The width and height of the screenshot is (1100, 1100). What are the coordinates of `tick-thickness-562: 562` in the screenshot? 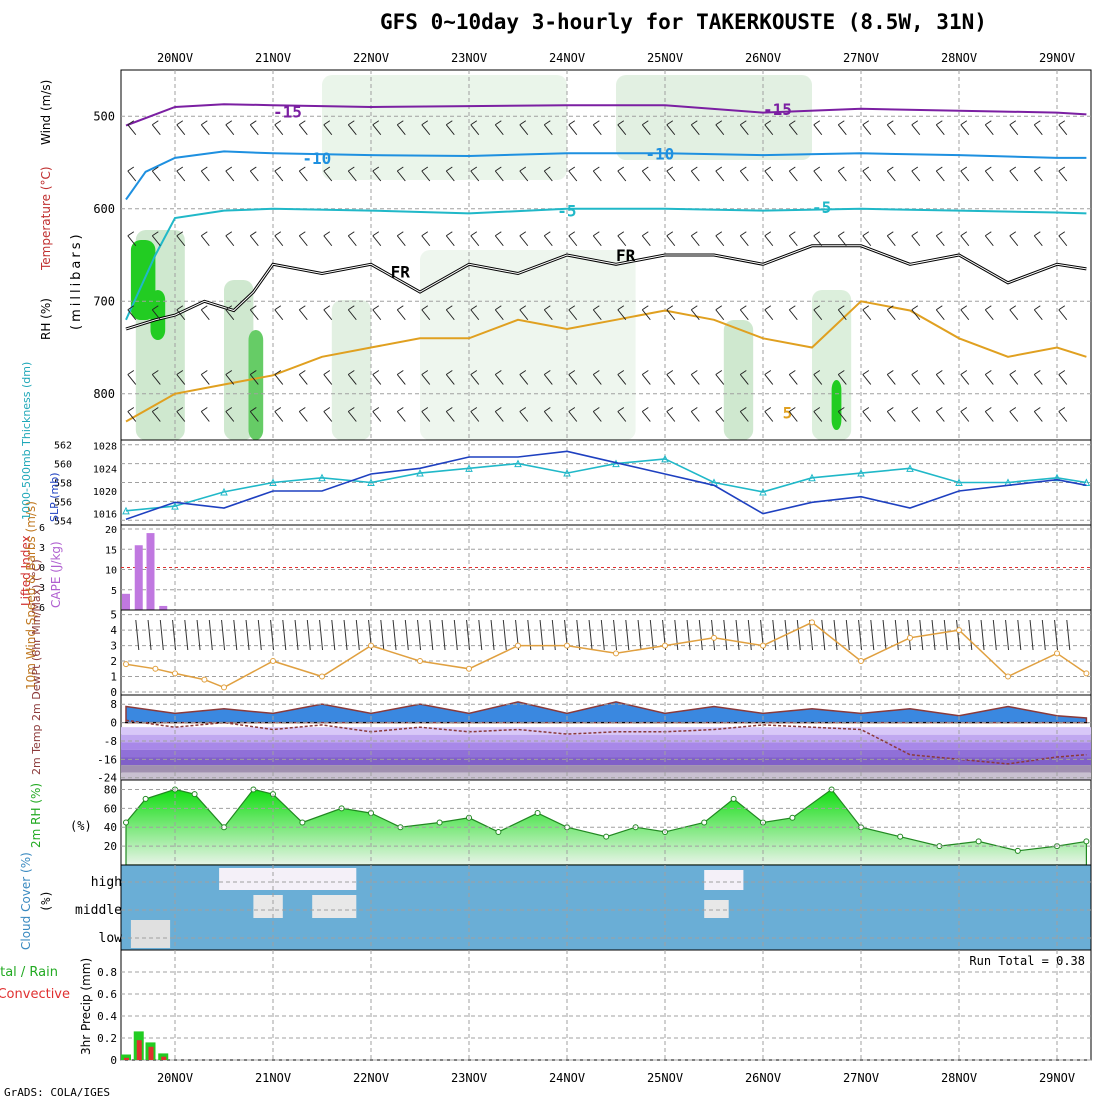 It's located at (63, 446).